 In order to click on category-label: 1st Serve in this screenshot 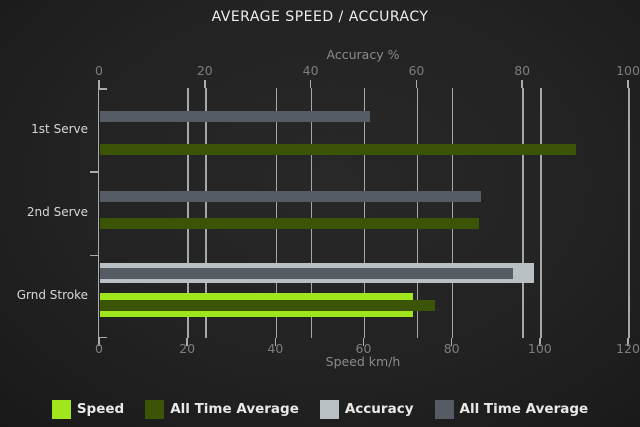, I will do `click(59, 128)`.